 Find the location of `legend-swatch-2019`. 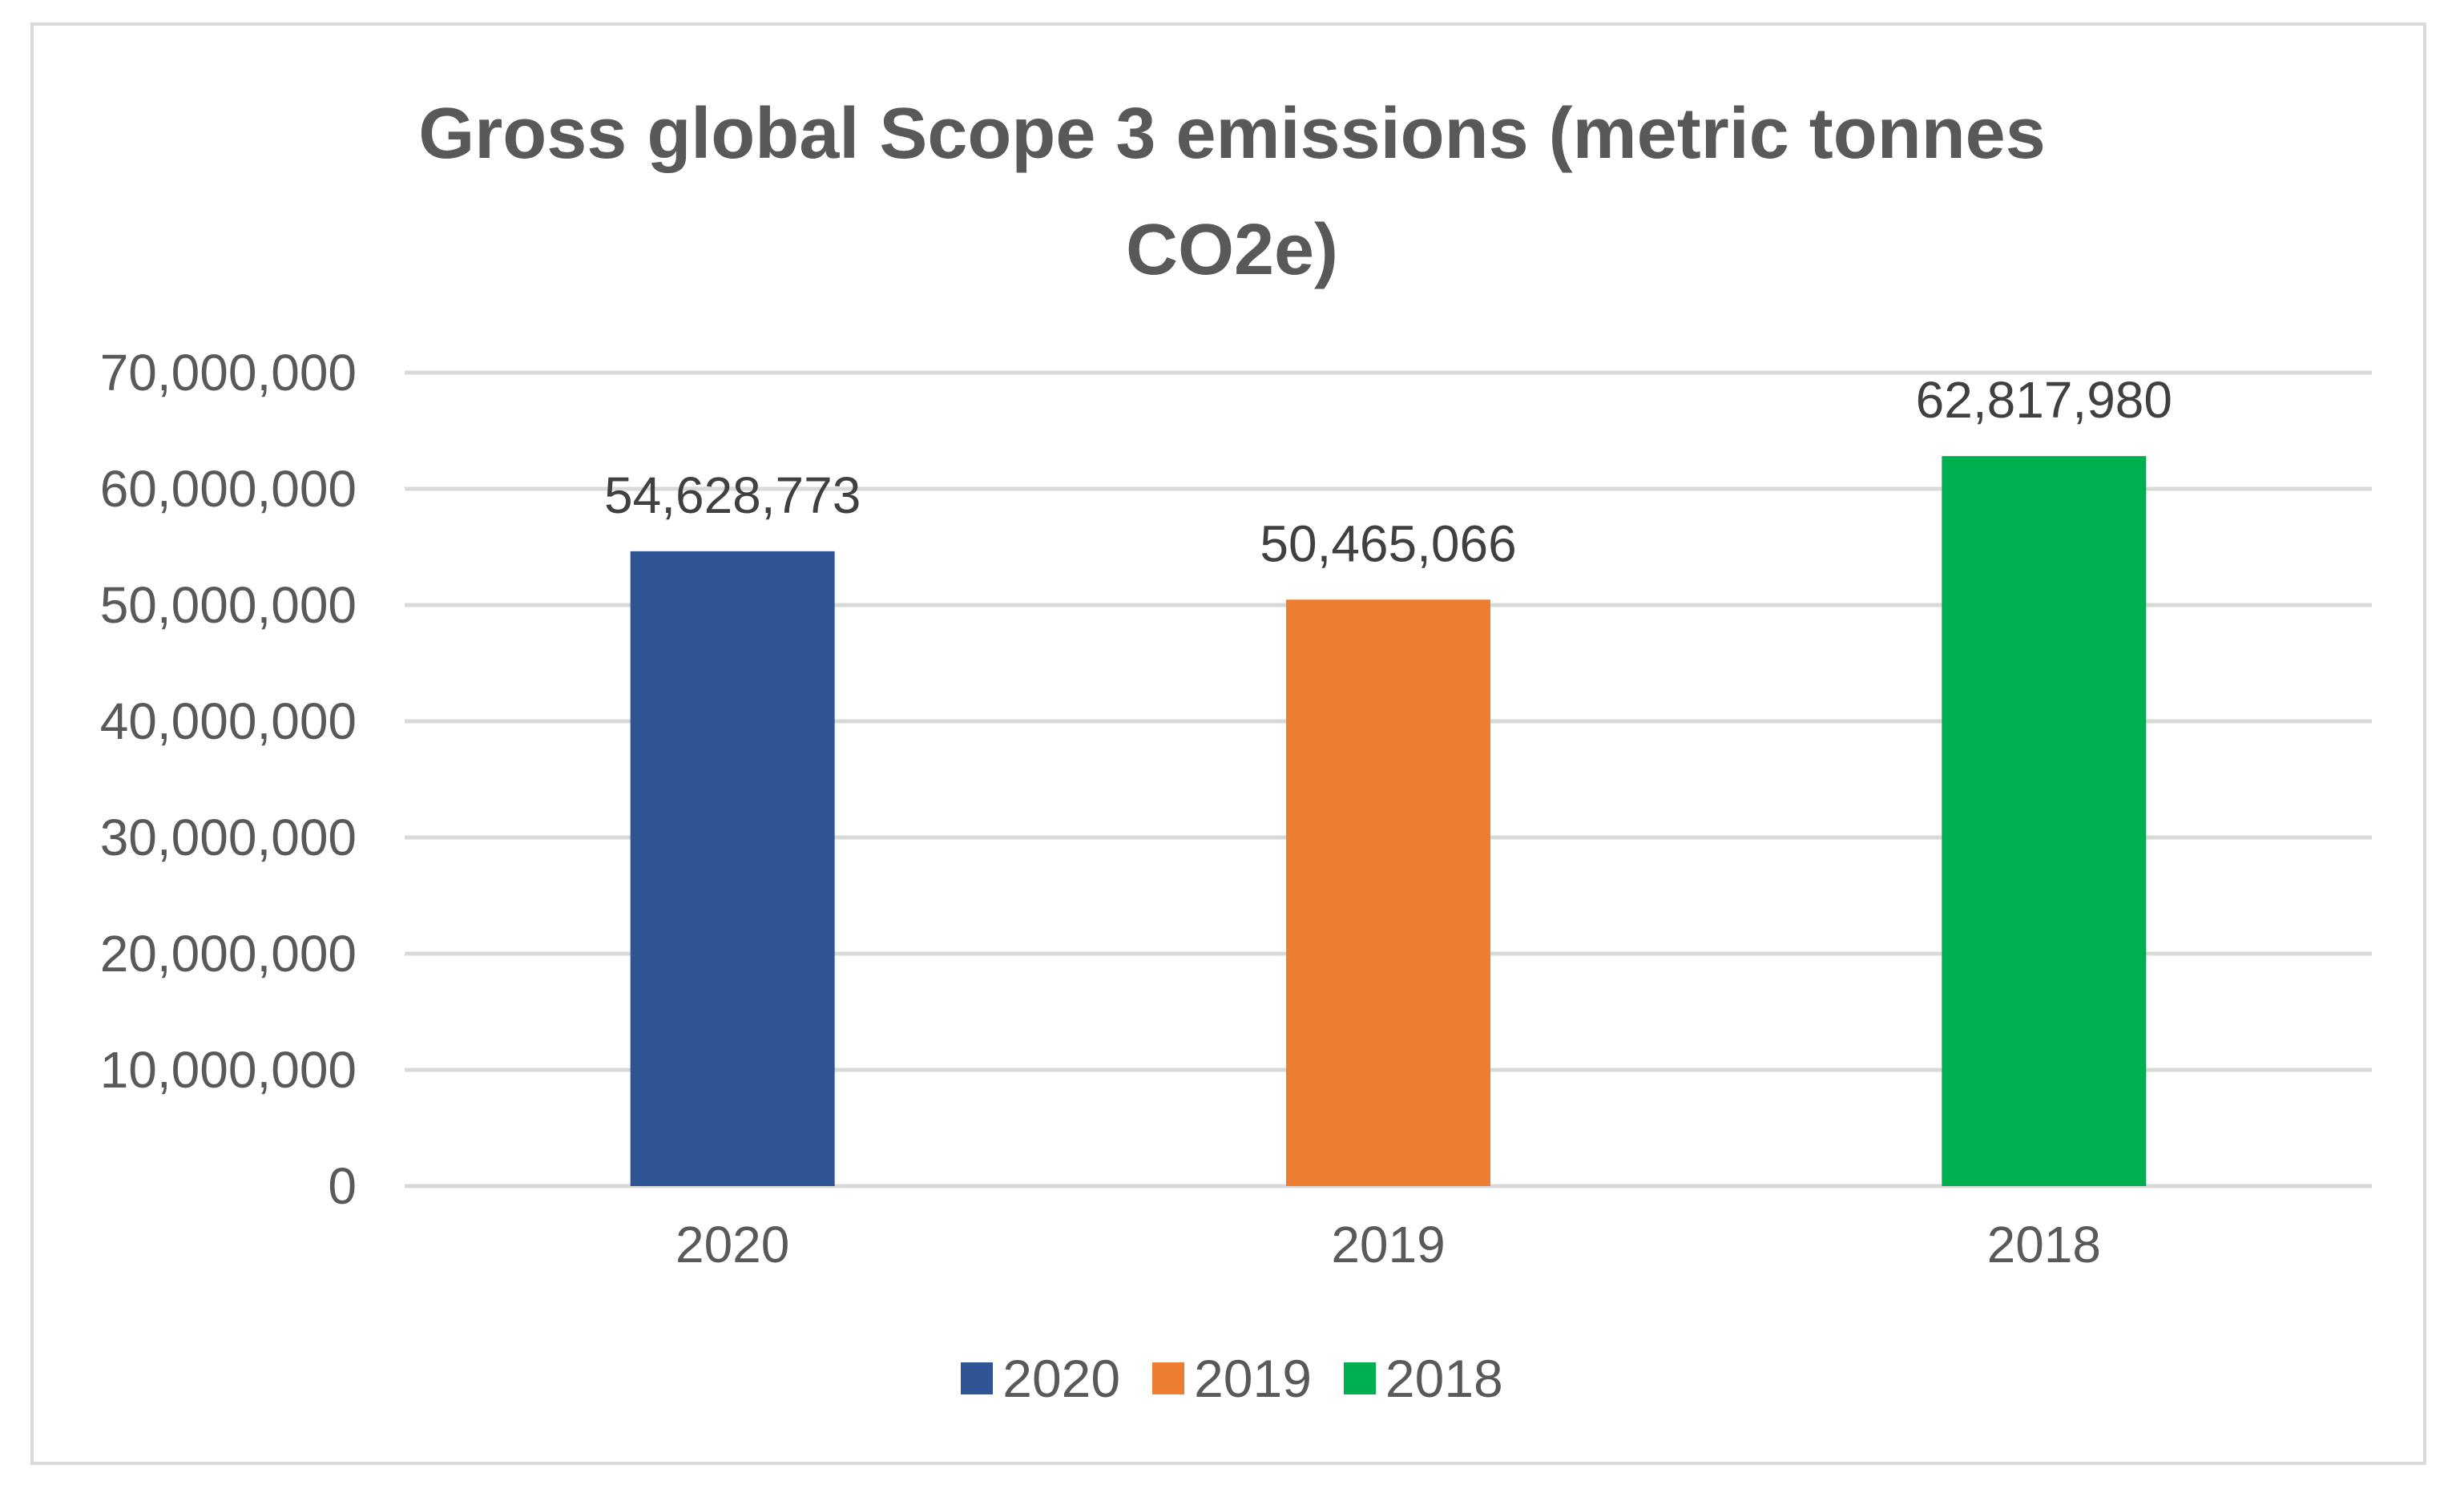

legend-swatch-2019 is located at coordinates (1168, 1378).